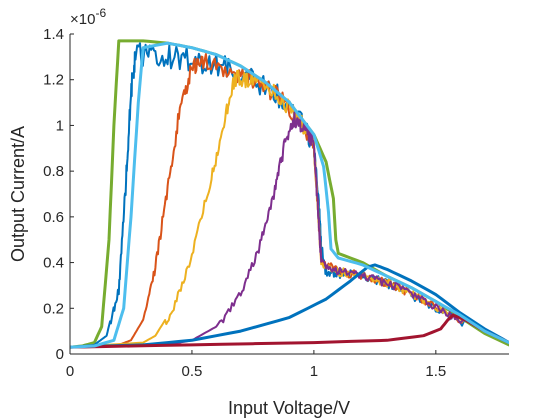  Describe the element at coordinates (289, 408) in the screenshot. I see `x-axis-label: Input Voltage/V` at that location.